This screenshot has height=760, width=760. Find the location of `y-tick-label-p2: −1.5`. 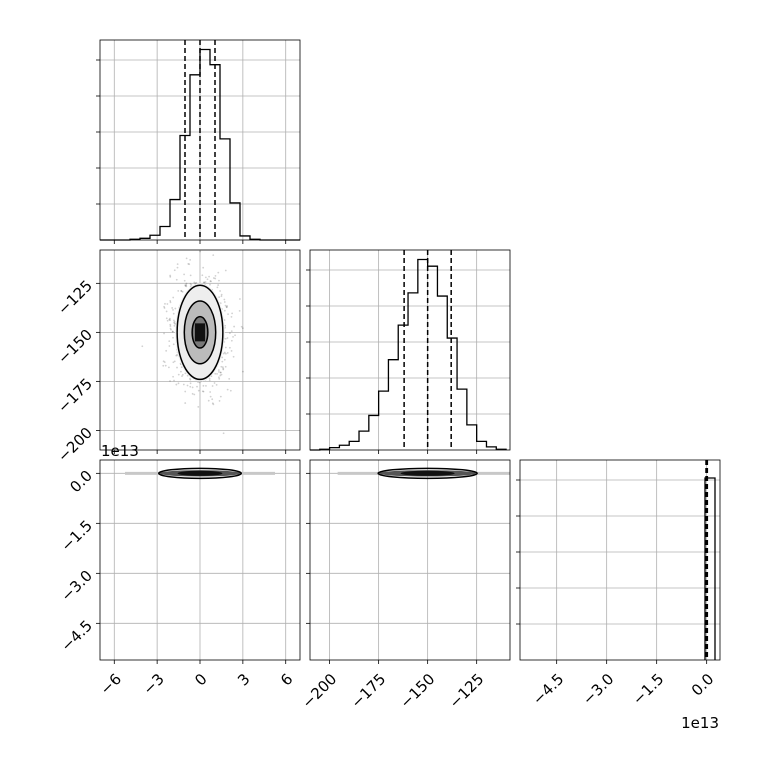

y-tick-label-p2: −1.5 is located at coordinates (77, 536).